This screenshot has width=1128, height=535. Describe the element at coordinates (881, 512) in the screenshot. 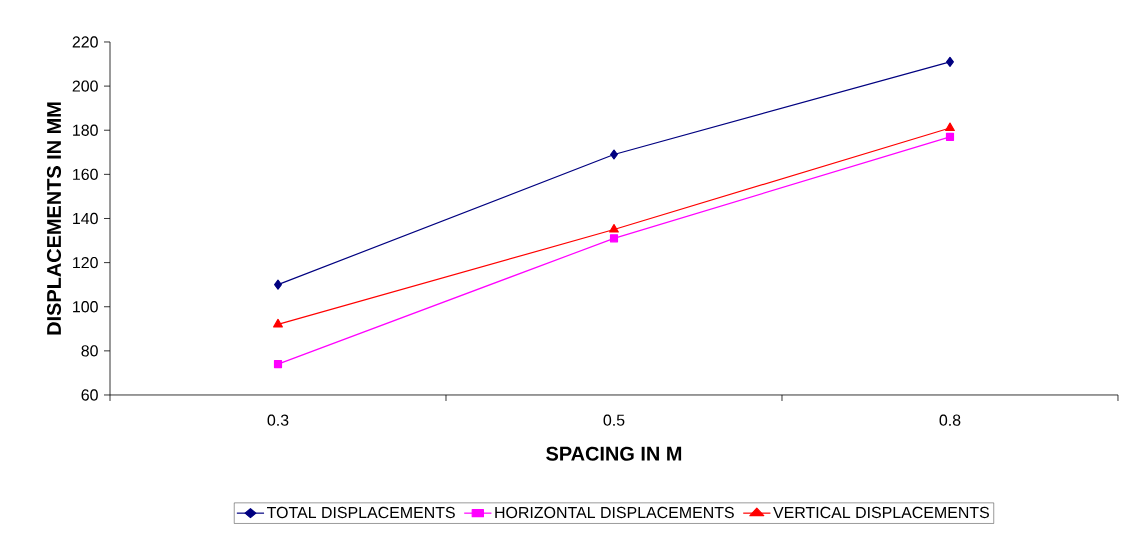

I see `legend-label: VERTICAL DISPLACEMENTS` at that location.